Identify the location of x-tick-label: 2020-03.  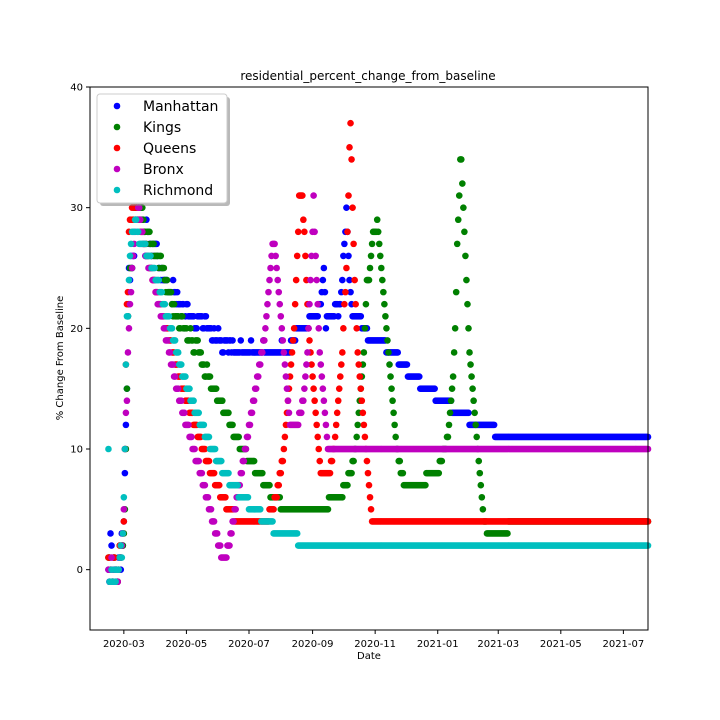
(124, 644).